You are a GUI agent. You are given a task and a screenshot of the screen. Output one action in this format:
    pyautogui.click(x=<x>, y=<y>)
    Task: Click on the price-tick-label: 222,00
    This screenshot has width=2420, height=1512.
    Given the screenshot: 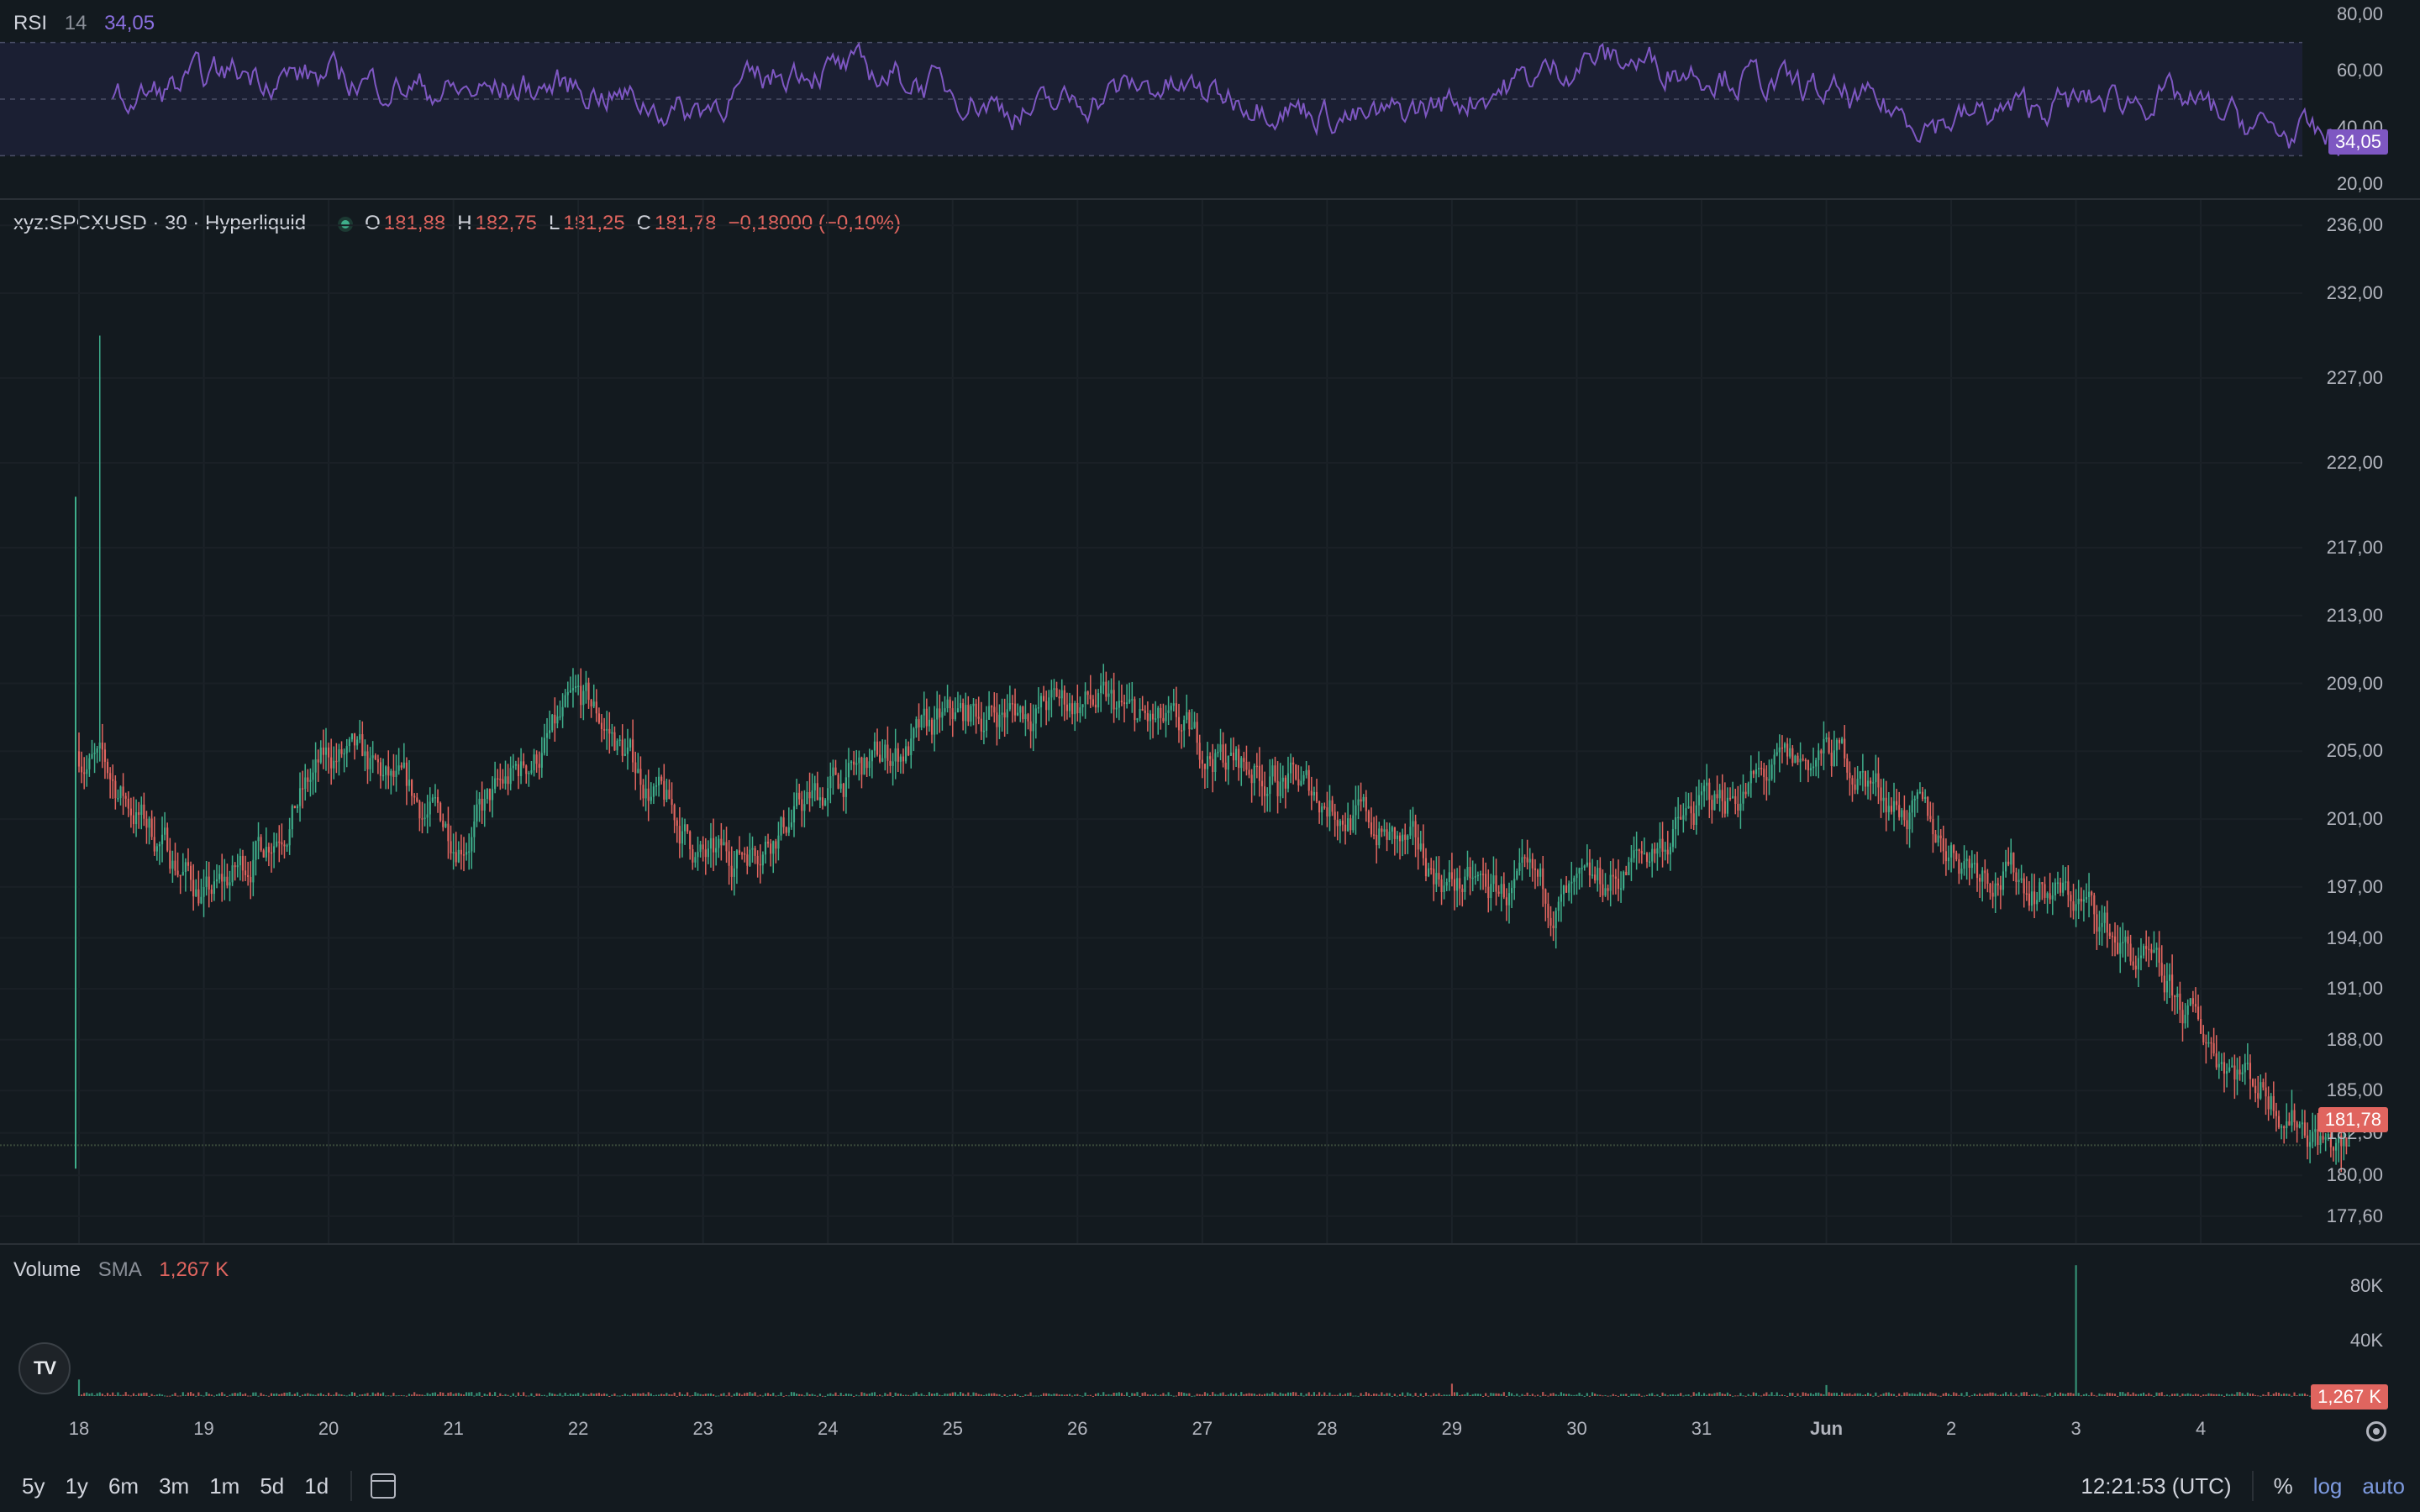 What is the action you would take?
    pyautogui.click(x=2354, y=462)
    